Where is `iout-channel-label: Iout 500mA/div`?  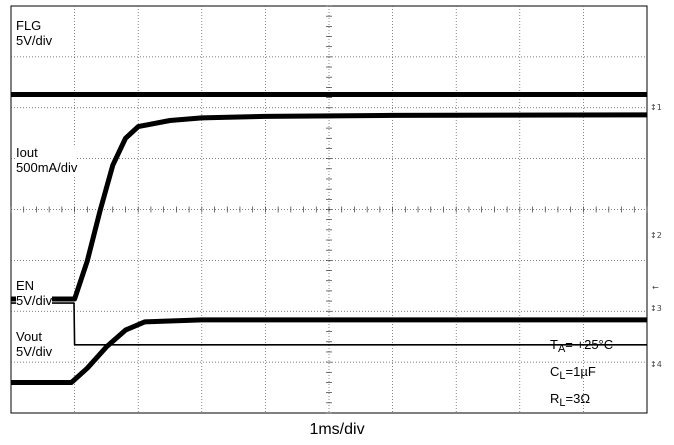
iout-channel-label: Iout 500mA/div is located at coordinates (47, 160).